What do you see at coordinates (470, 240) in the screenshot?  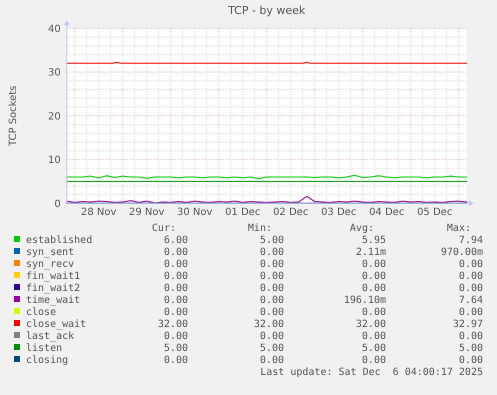 I see `text: 7.94` at bounding box center [470, 240].